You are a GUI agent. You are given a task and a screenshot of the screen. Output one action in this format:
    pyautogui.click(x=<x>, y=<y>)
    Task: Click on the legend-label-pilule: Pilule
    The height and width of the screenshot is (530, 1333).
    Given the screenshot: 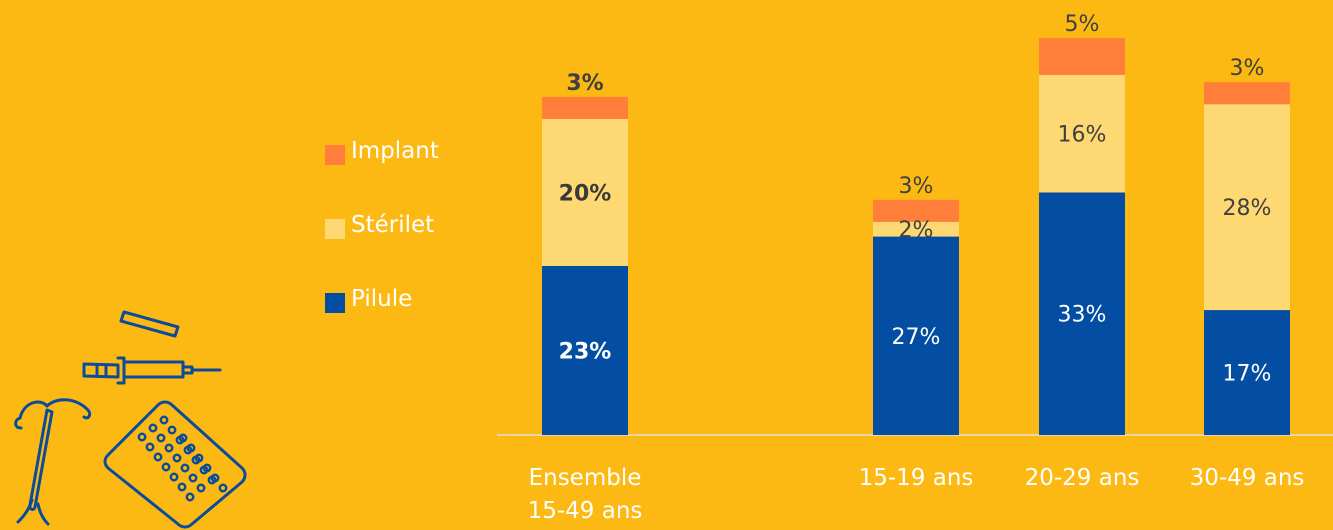 What is the action you would take?
    pyautogui.click(x=382, y=299)
    